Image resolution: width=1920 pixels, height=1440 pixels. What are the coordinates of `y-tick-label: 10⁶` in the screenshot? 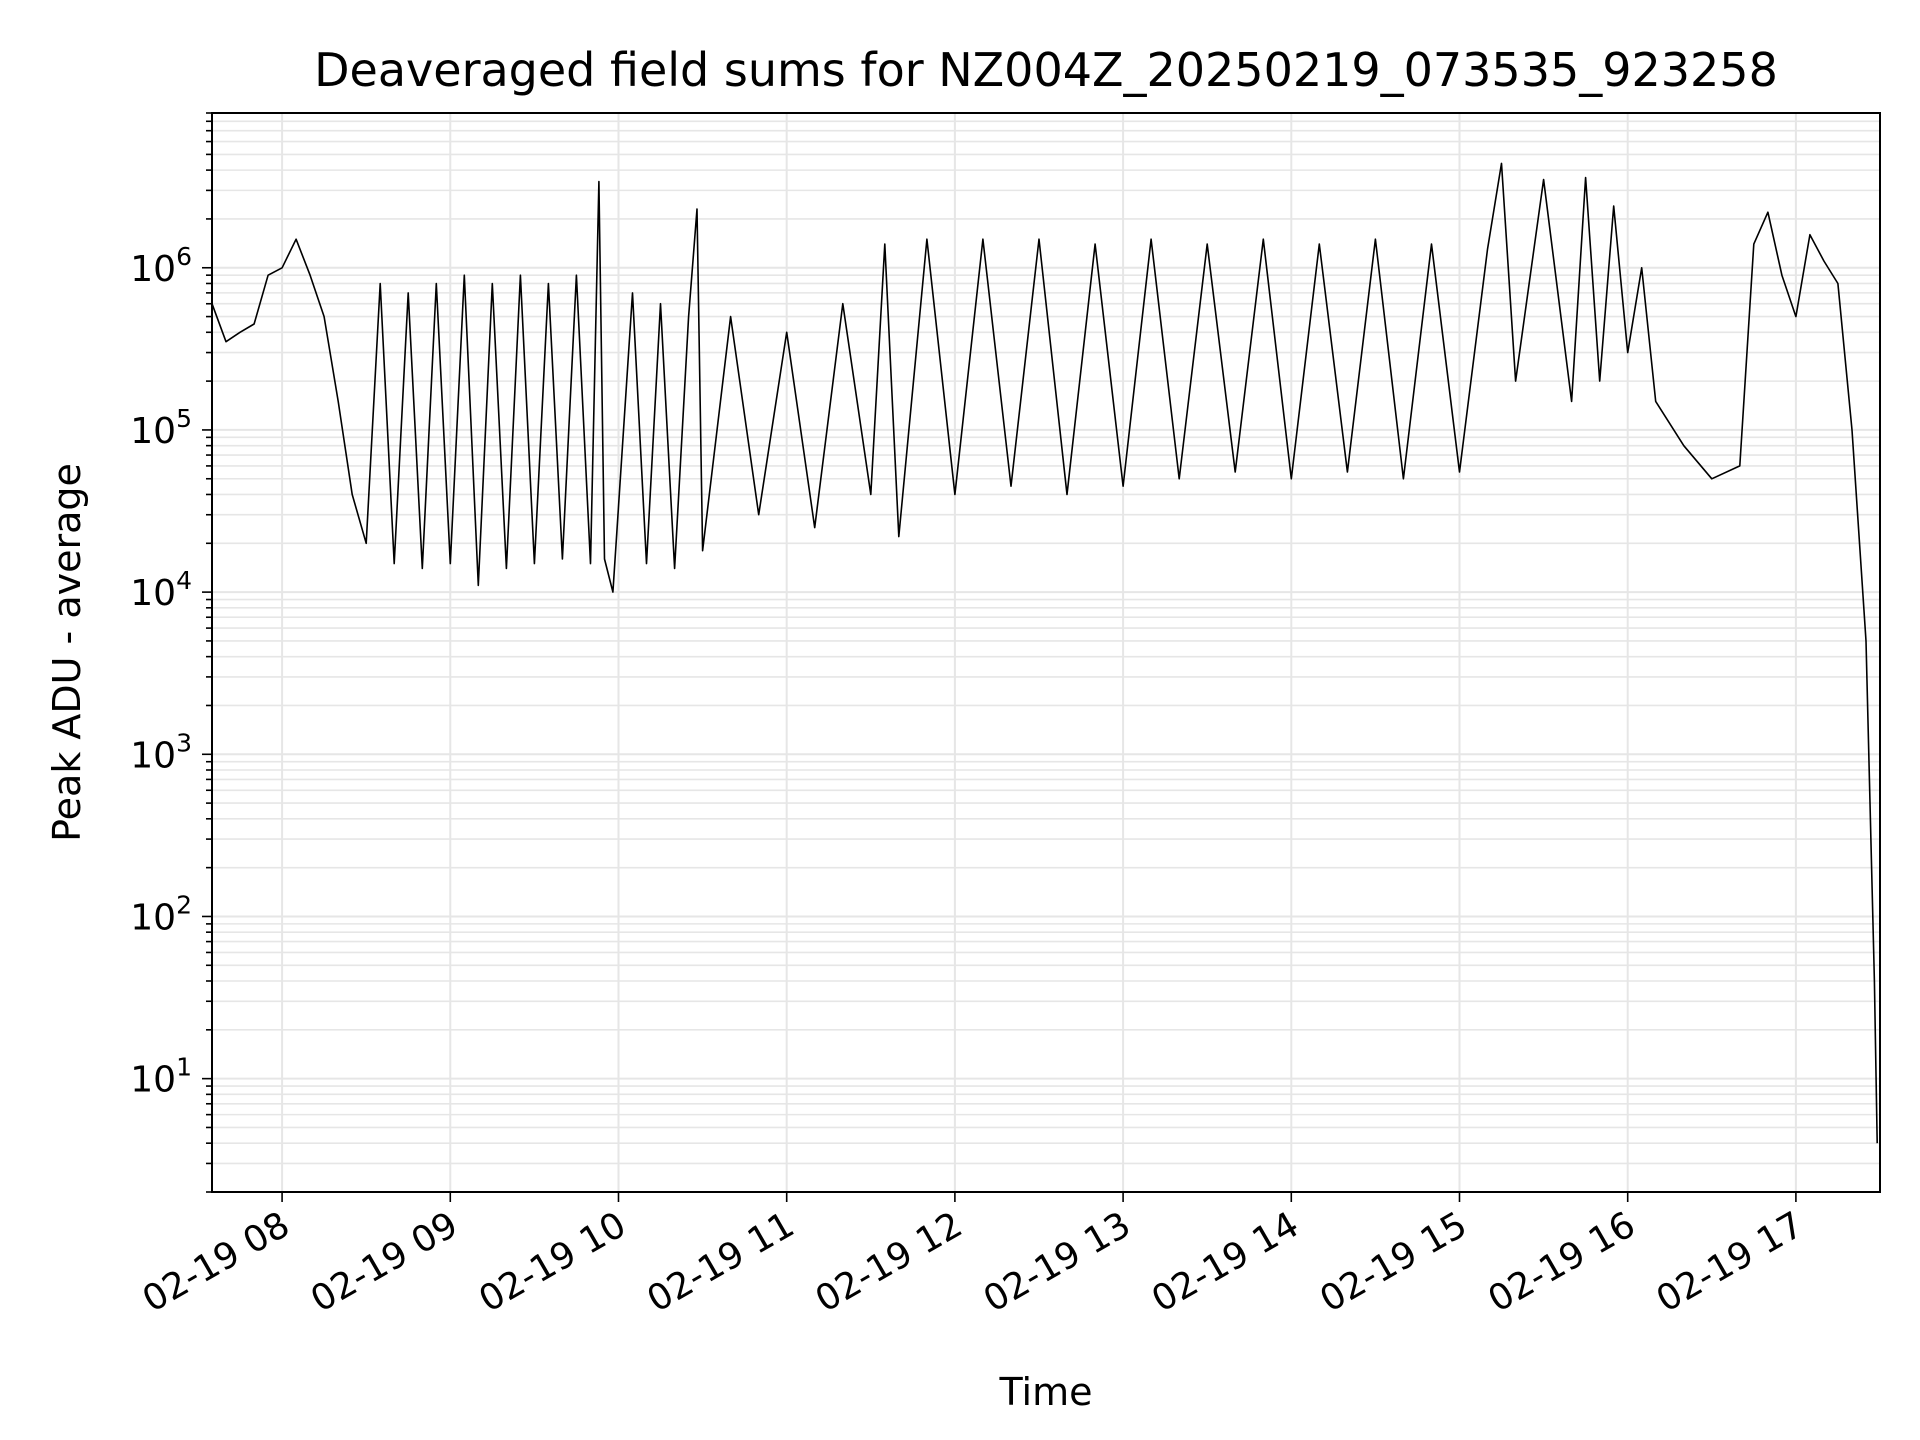 It's located at (161, 266).